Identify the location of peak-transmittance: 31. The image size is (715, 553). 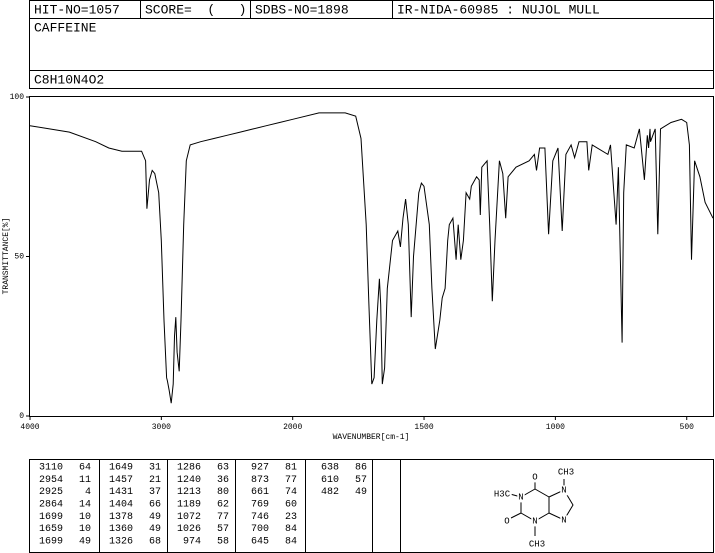
(155, 468).